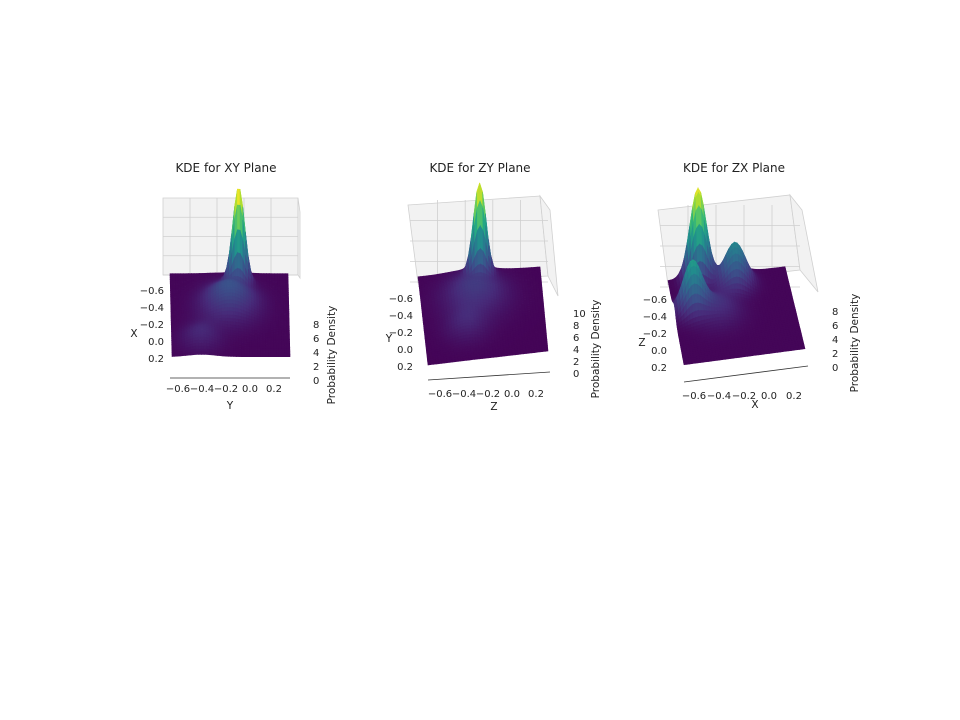 This screenshot has width=960, height=720. Describe the element at coordinates (152, 291) in the screenshot. I see `y-tick-label: −0.6` at that location.